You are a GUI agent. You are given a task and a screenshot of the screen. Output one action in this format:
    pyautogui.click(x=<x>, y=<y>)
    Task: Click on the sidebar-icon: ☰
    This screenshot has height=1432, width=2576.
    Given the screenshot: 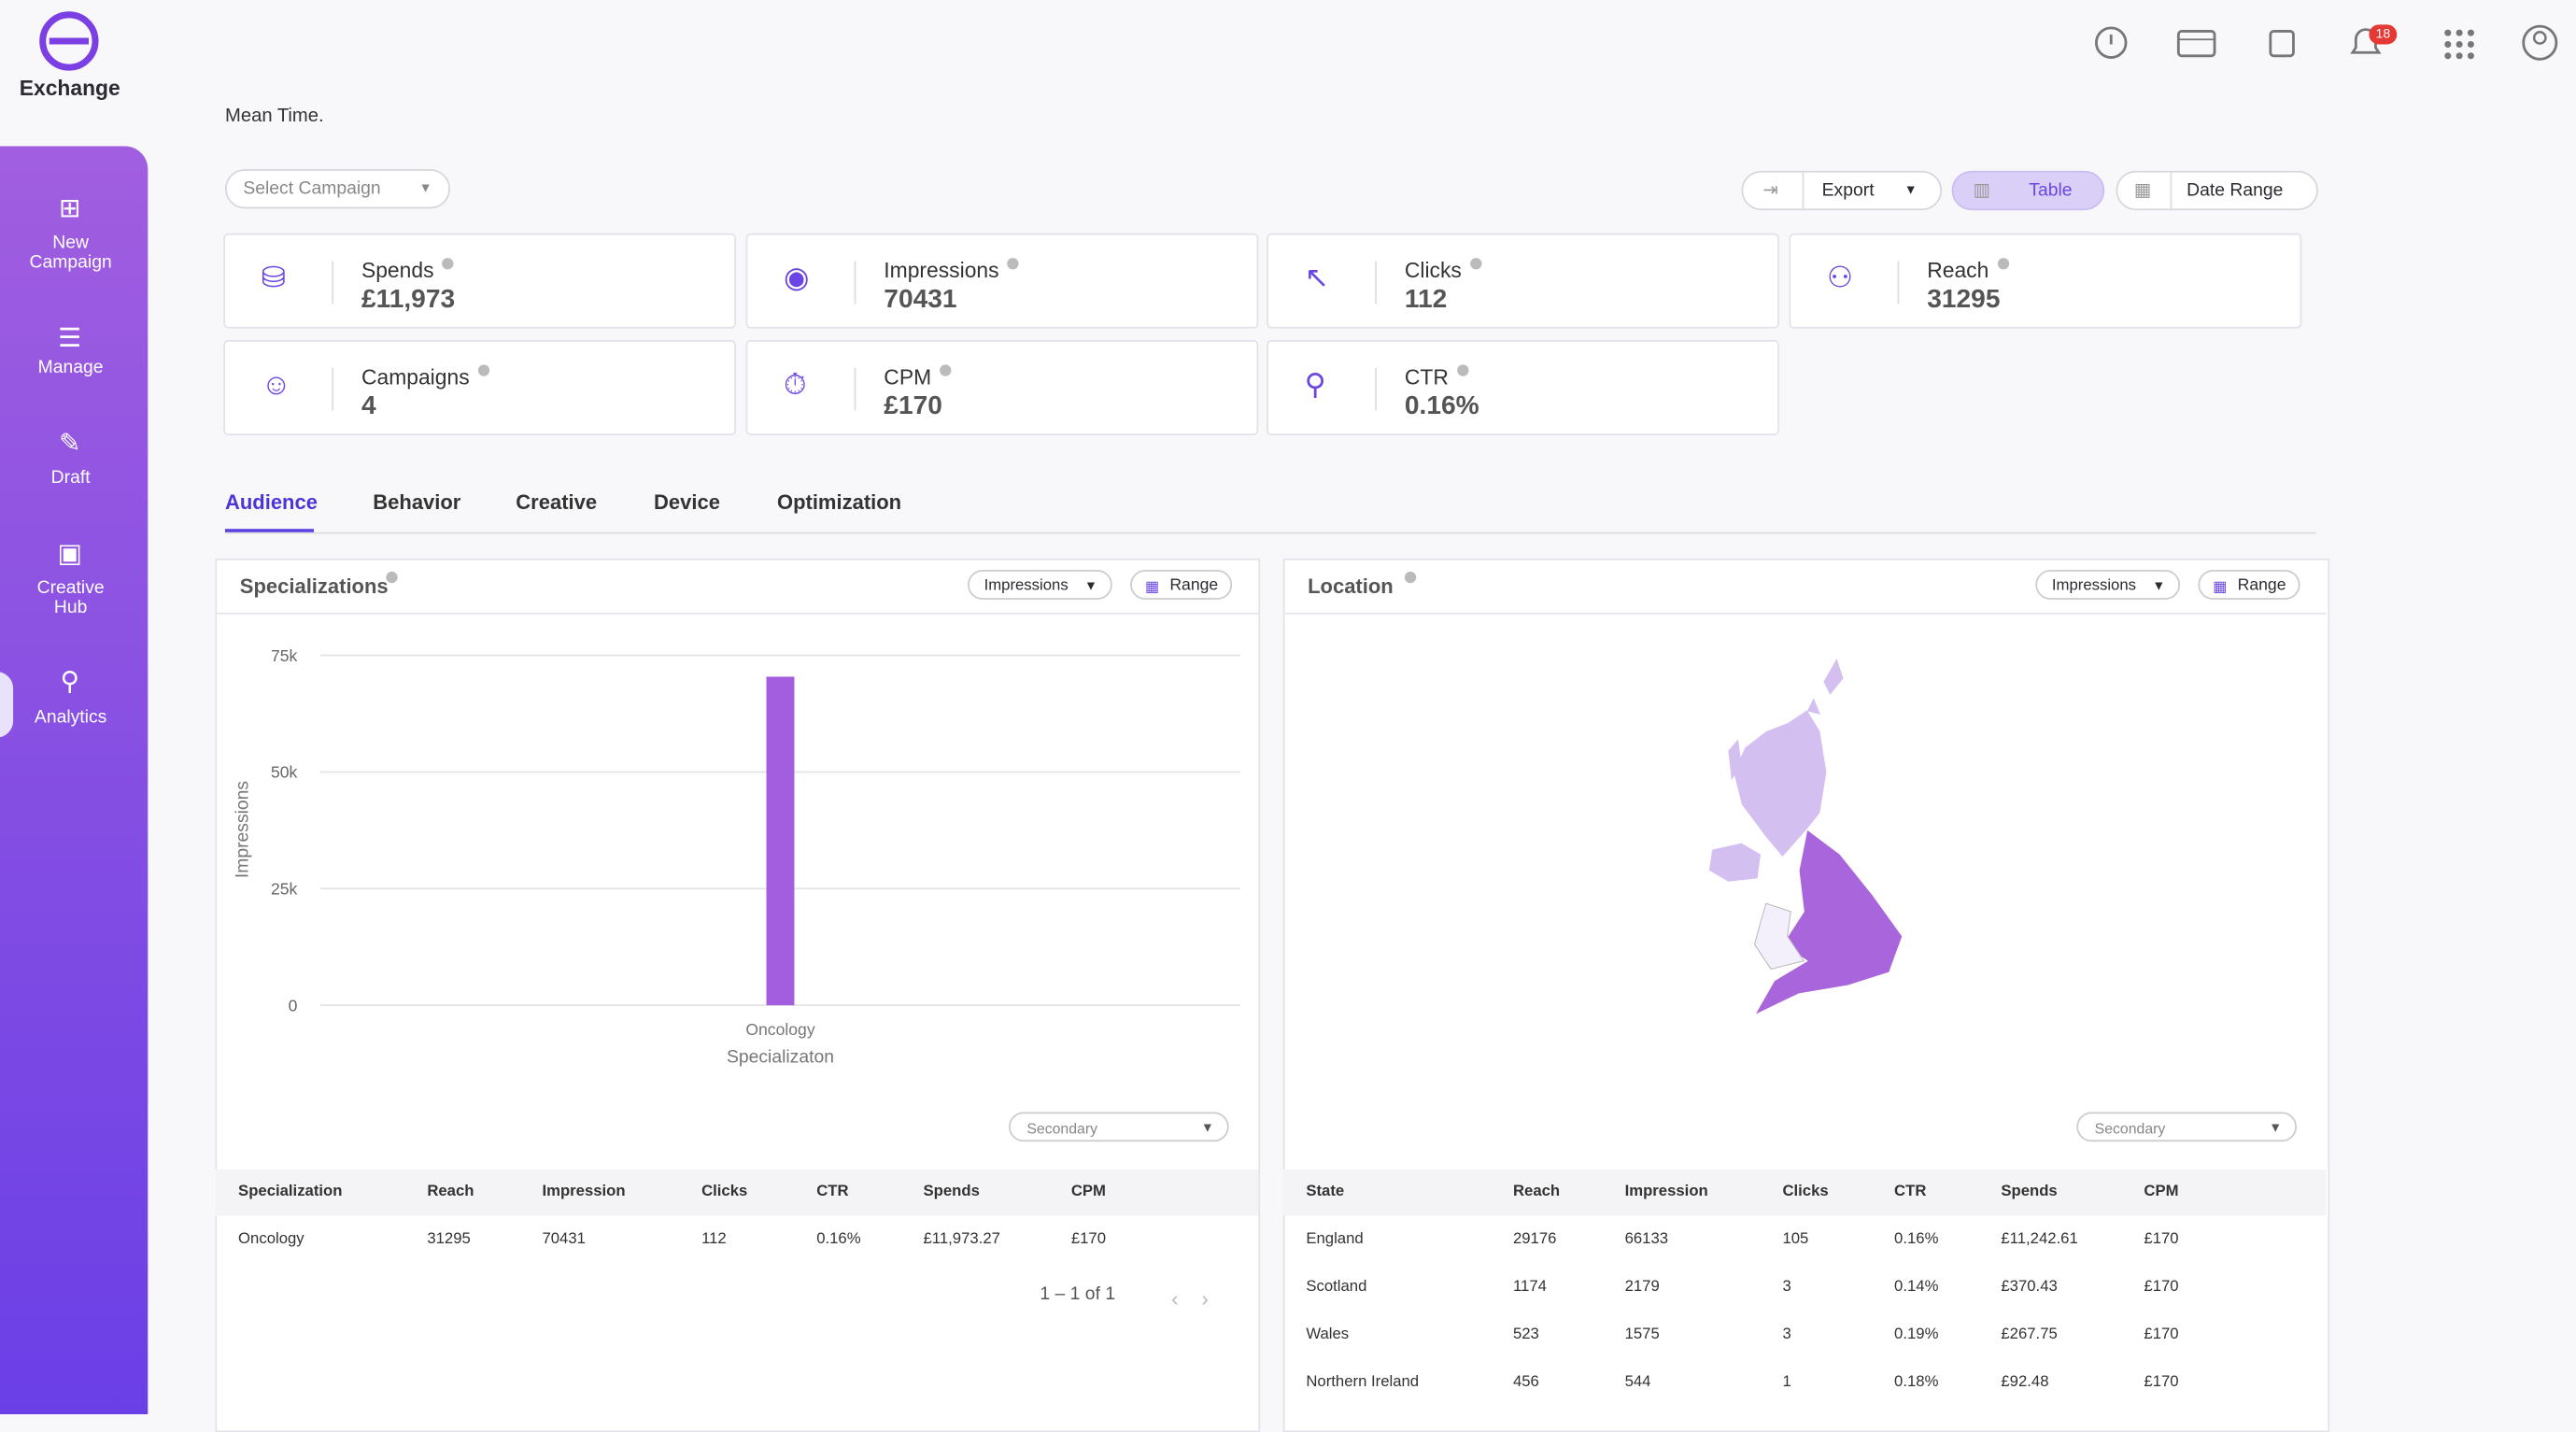 What is the action you would take?
    pyautogui.click(x=70, y=339)
    